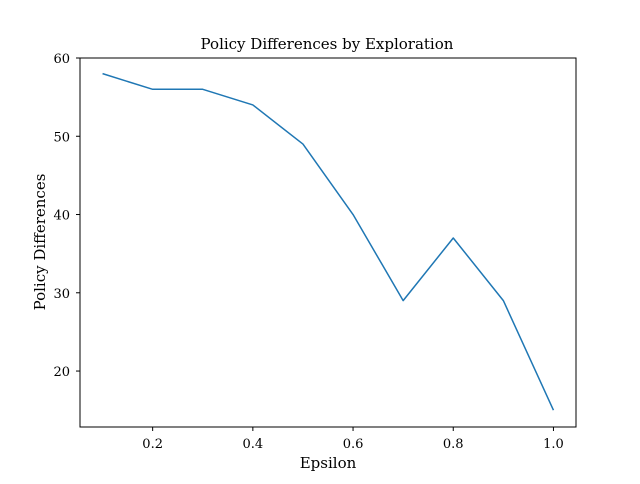 The width and height of the screenshot is (640, 484). What do you see at coordinates (152, 444) in the screenshot?
I see `x-tick-label: 0.2` at bounding box center [152, 444].